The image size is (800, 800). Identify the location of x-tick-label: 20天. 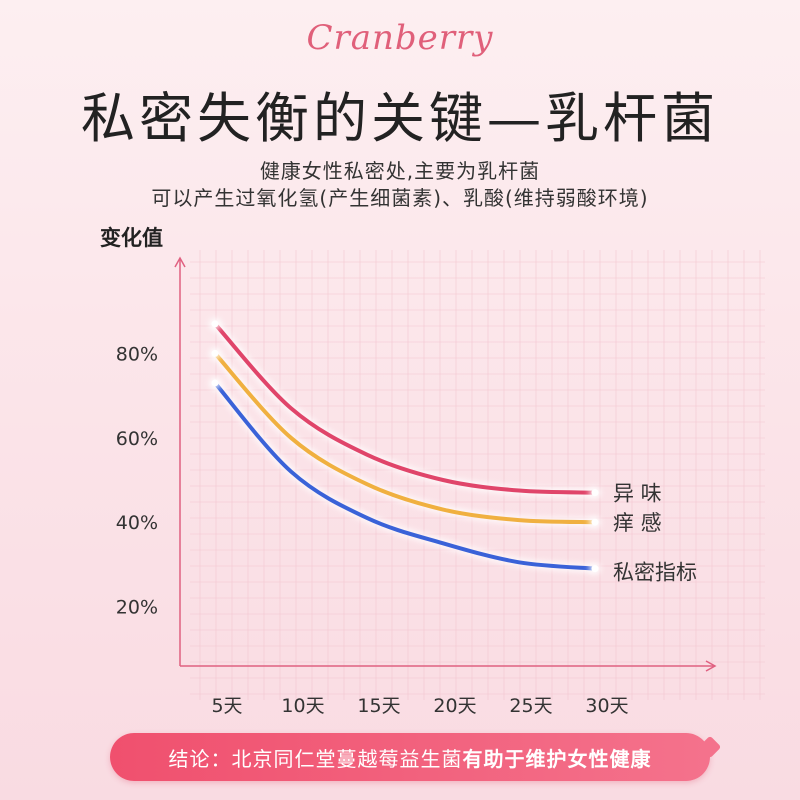
(454, 706).